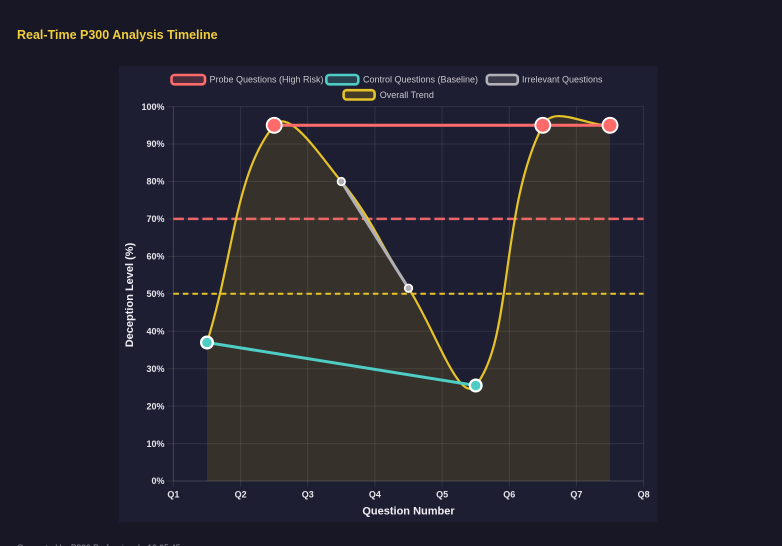 Image resolution: width=782 pixels, height=546 pixels. What do you see at coordinates (509, 495) in the screenshot?
I see `svg-text: Q6` at bounding box center [509, 495].